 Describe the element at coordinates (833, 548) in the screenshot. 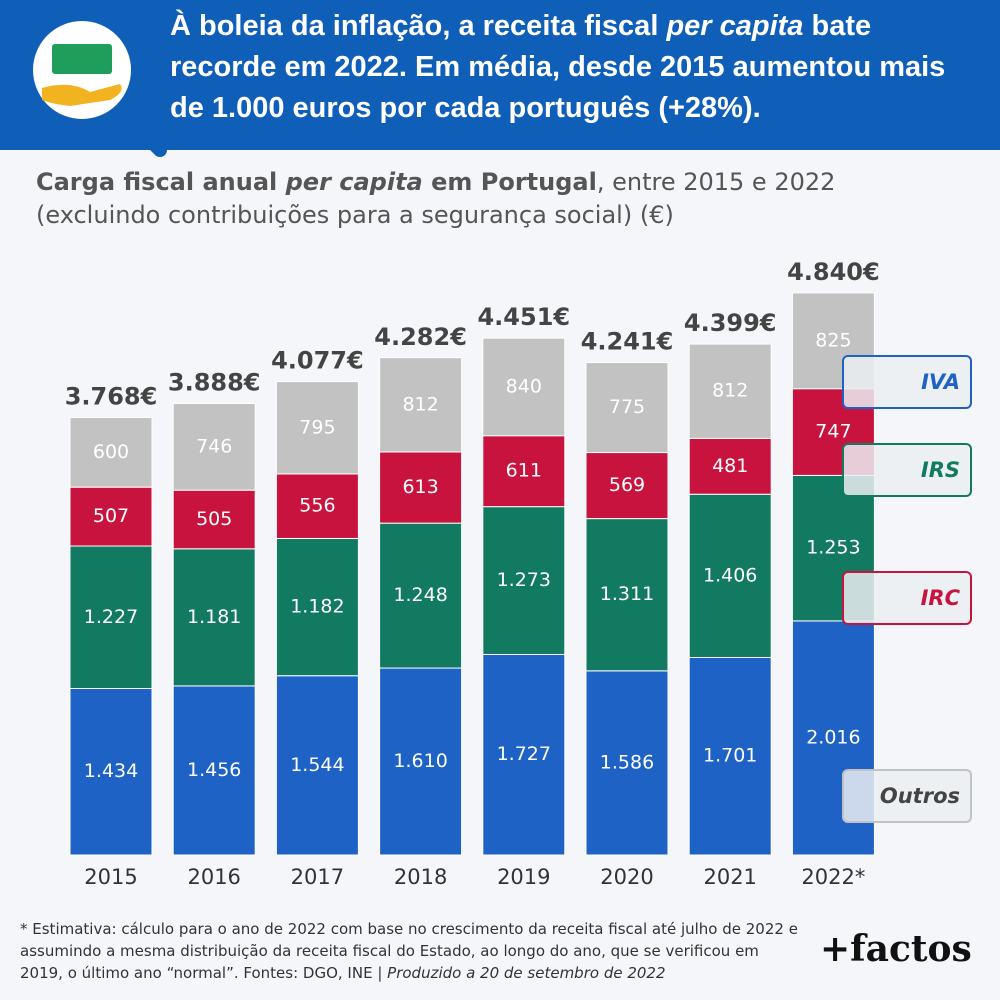

I see `segment-label: 1.253` at that location.